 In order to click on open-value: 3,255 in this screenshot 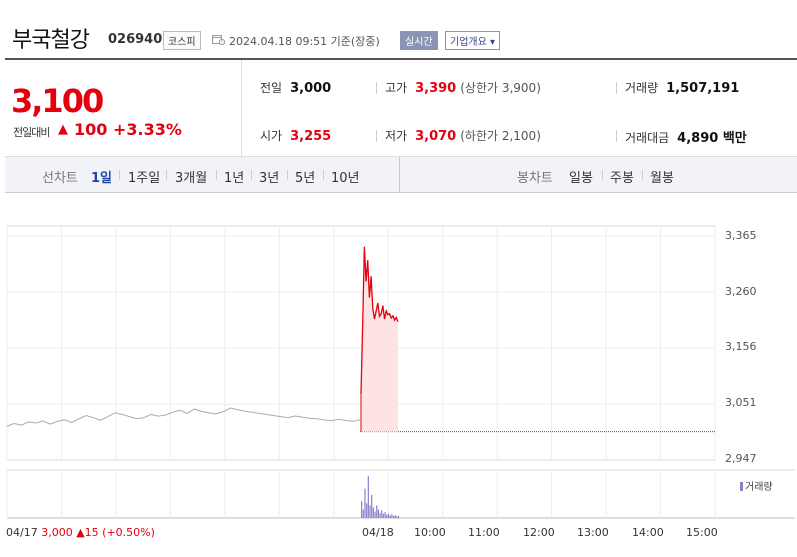, I will do `click(311, 136)`.